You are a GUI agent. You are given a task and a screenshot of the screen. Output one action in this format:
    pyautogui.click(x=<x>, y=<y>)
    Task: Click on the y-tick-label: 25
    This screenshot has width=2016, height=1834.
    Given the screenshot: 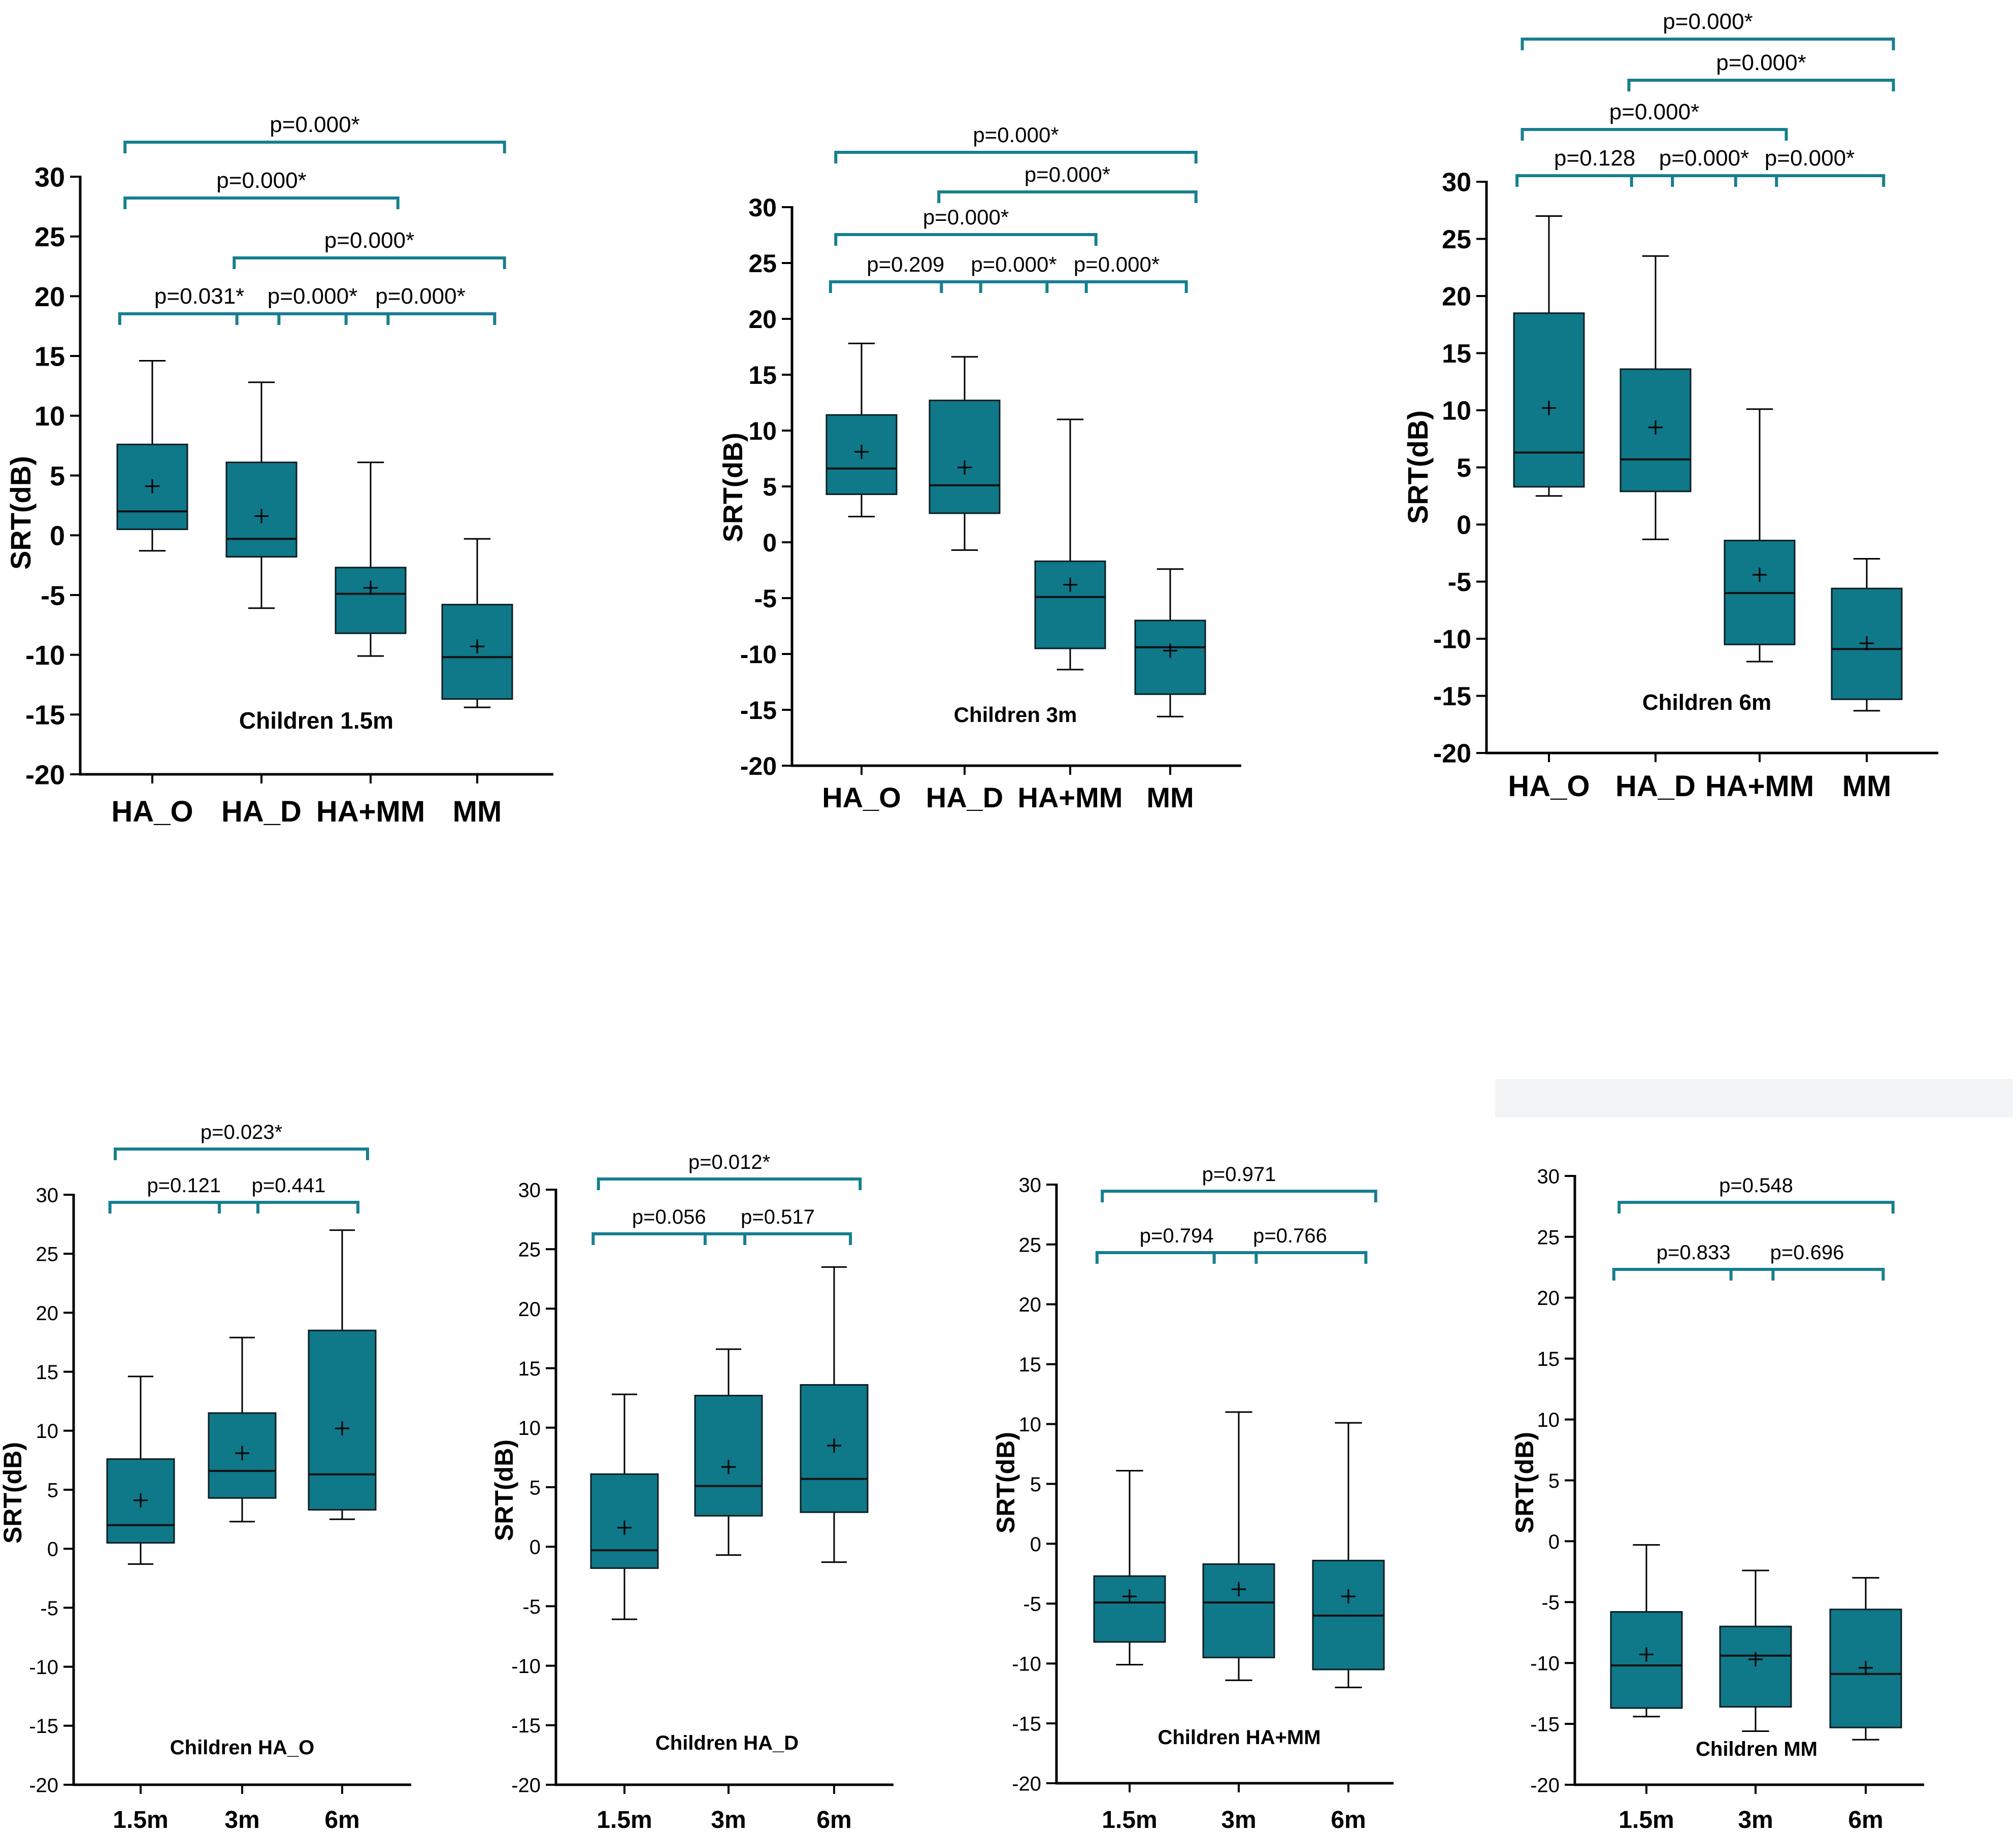 What is the action you would take?
    pyautogui.click(x=529, y=1250)
    